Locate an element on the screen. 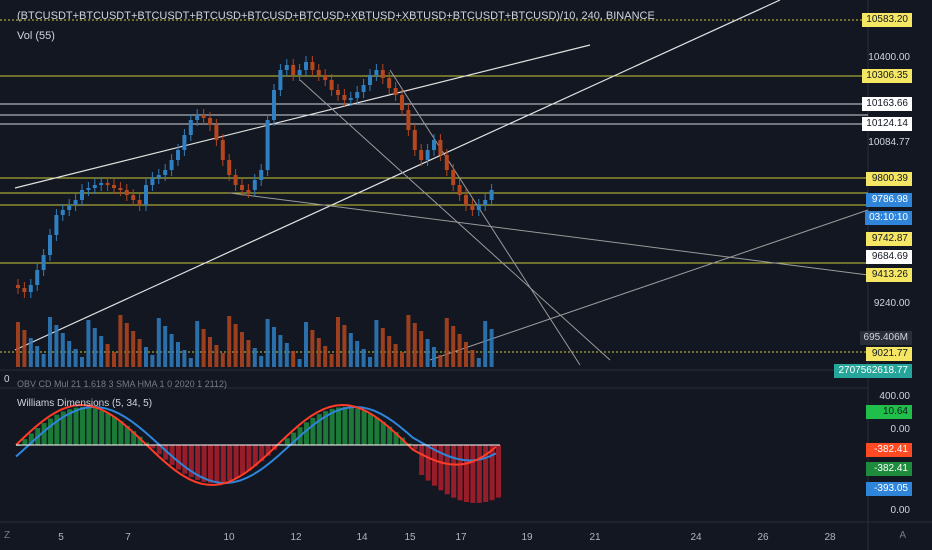  time-label: 7 is located at coordinates (128, 537).